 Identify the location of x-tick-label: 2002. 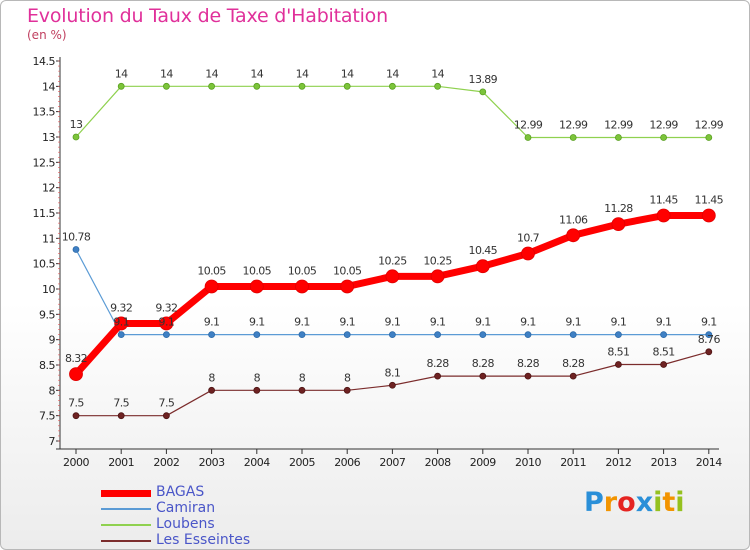
(166, 462).